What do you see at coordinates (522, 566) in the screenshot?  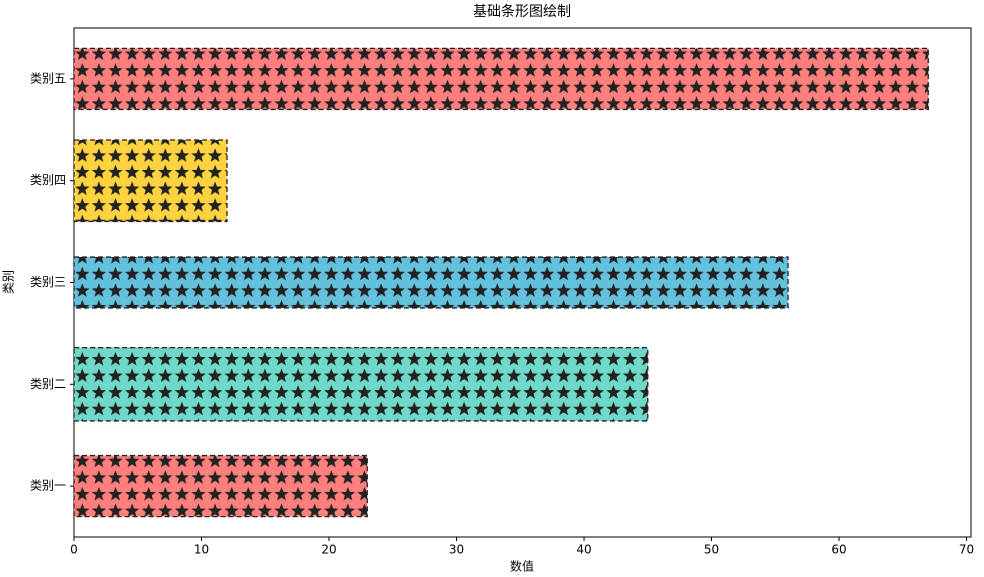 I see `x-axis-label: 数值` at bounding box center [522, 566].